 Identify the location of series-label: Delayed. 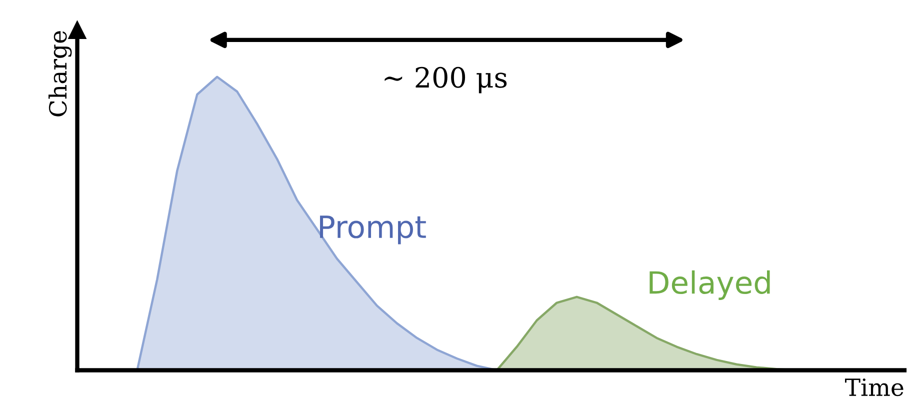
(710, 285).